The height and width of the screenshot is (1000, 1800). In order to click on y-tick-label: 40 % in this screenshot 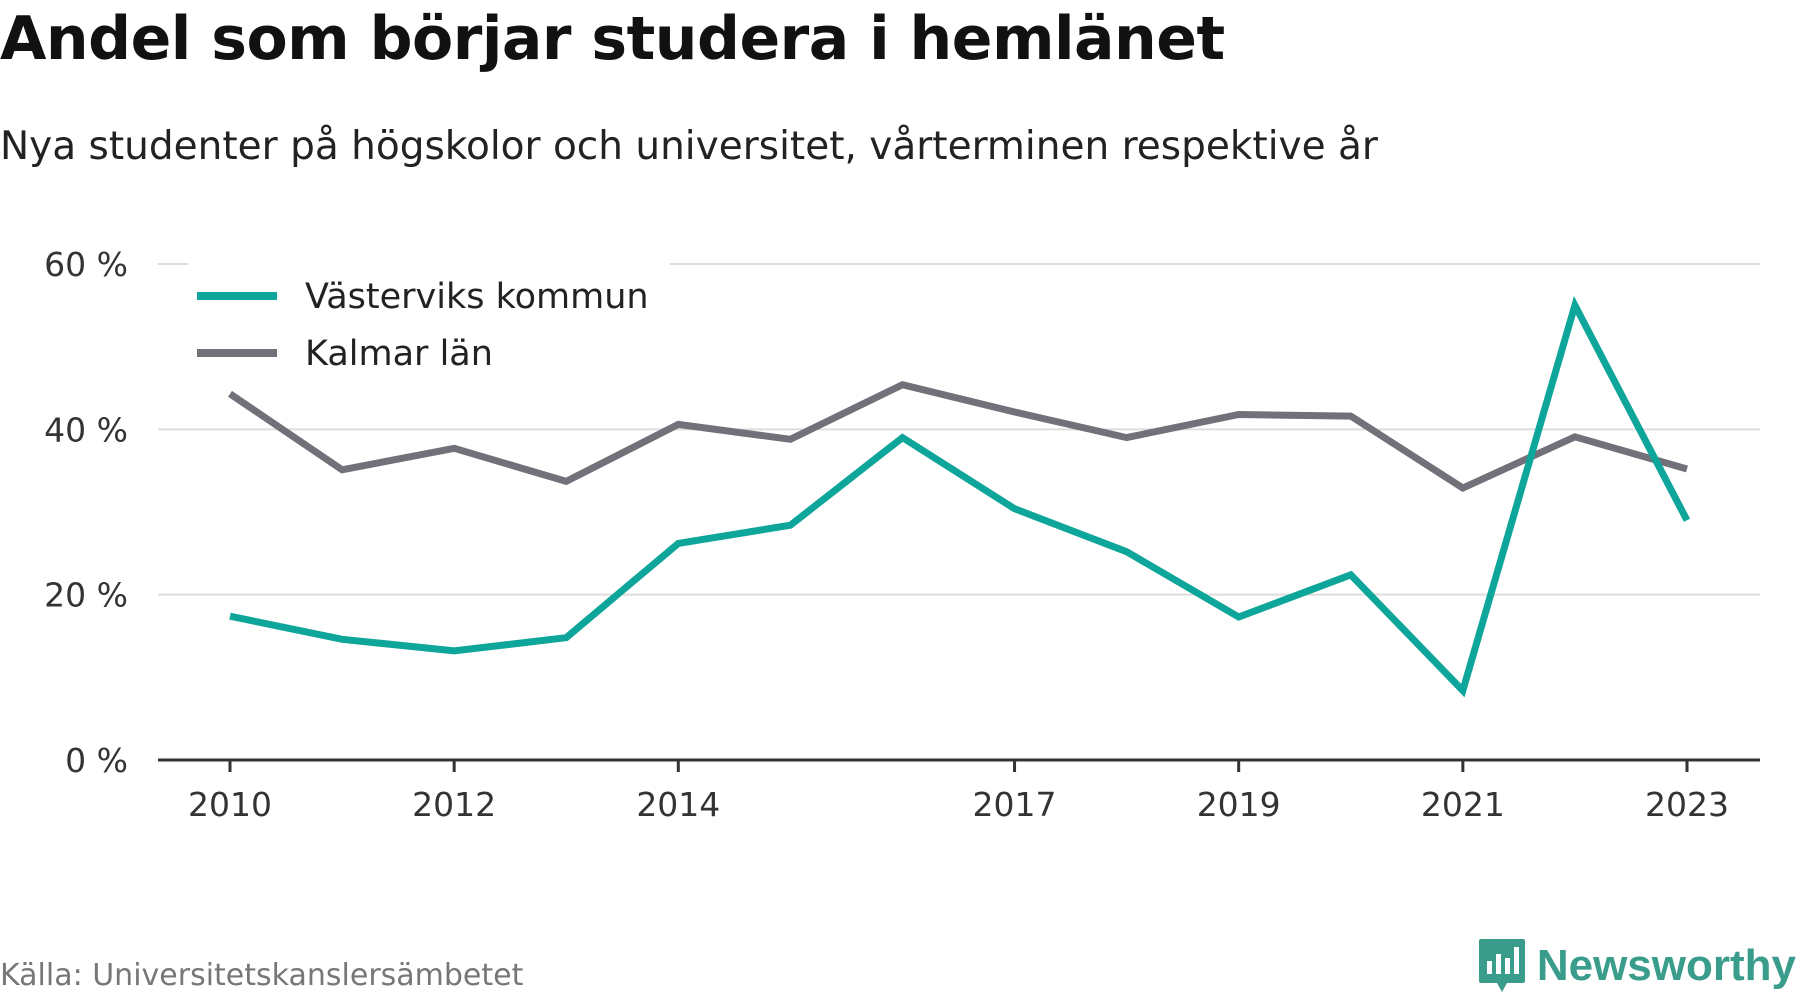, I will do `click(86, 429)`.